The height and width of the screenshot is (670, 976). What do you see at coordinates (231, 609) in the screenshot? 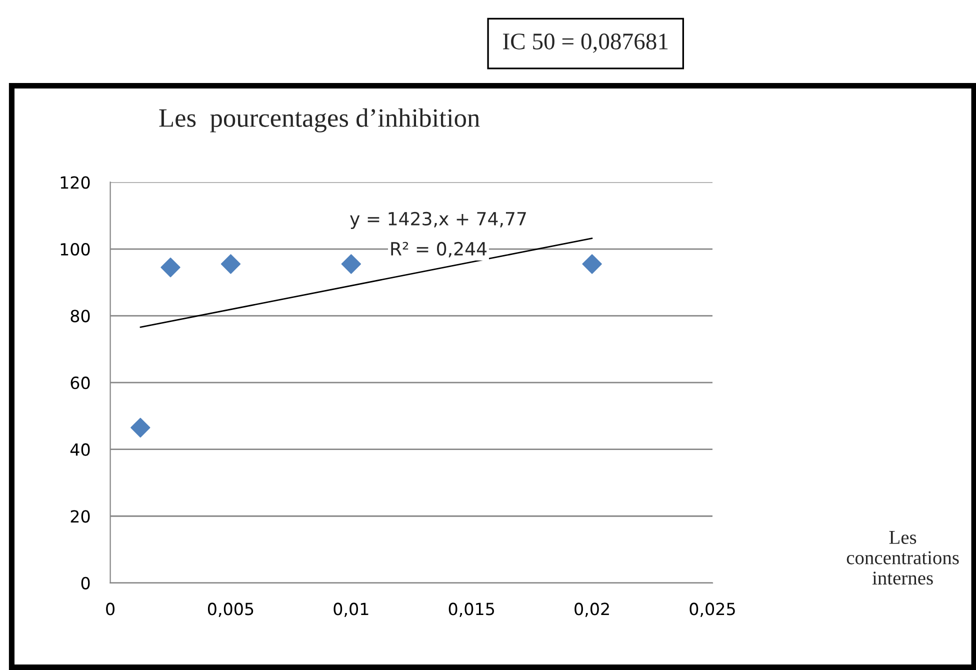
I see `x-tick-label: 0,005` at bounding box center [231, 609].